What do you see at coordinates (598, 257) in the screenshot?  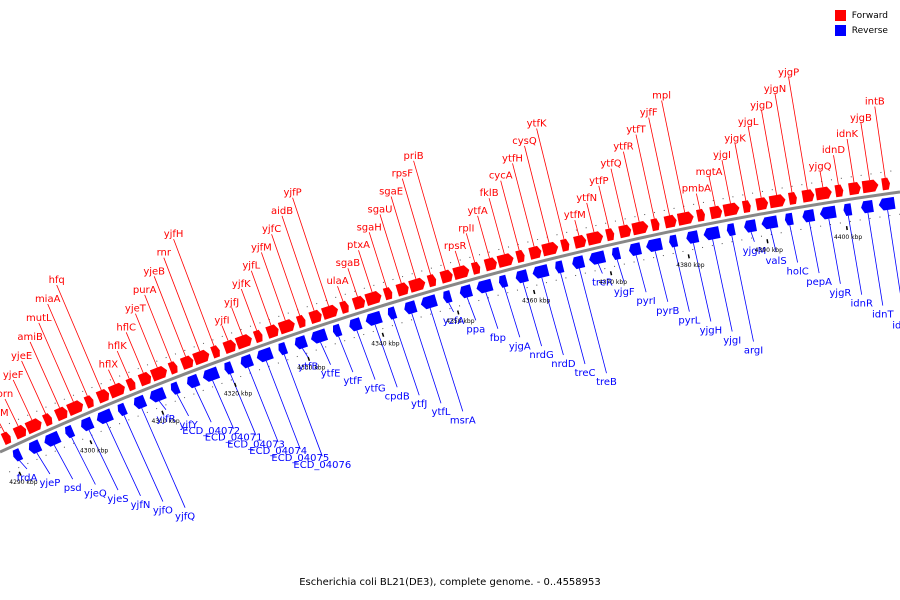 I see `gene-arrow-treR` at bounding box center [598, 257].